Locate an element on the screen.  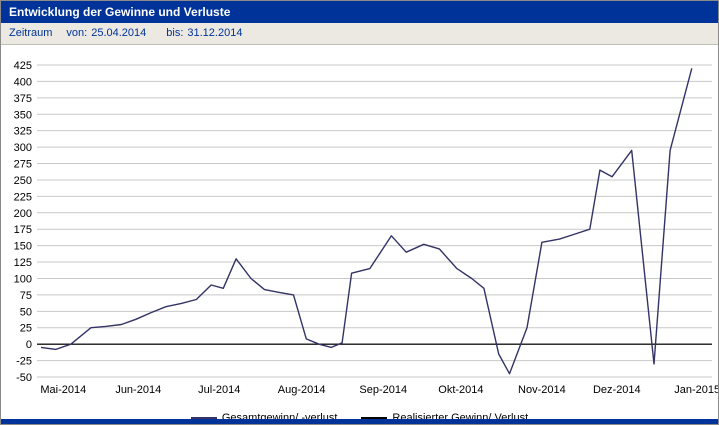
x-tick-label: Jan-2015 is located at coordinates (696, 390).